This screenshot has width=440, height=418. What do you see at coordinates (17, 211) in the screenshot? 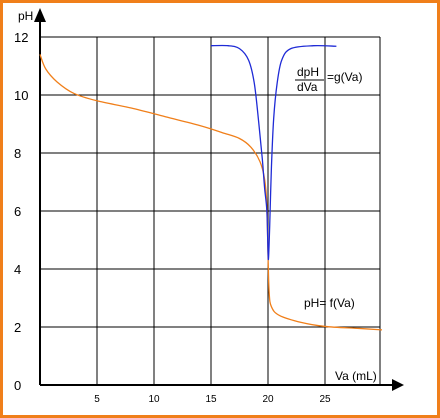
I see `y-tick-label-6: 6` at bounding box center [17, 211].